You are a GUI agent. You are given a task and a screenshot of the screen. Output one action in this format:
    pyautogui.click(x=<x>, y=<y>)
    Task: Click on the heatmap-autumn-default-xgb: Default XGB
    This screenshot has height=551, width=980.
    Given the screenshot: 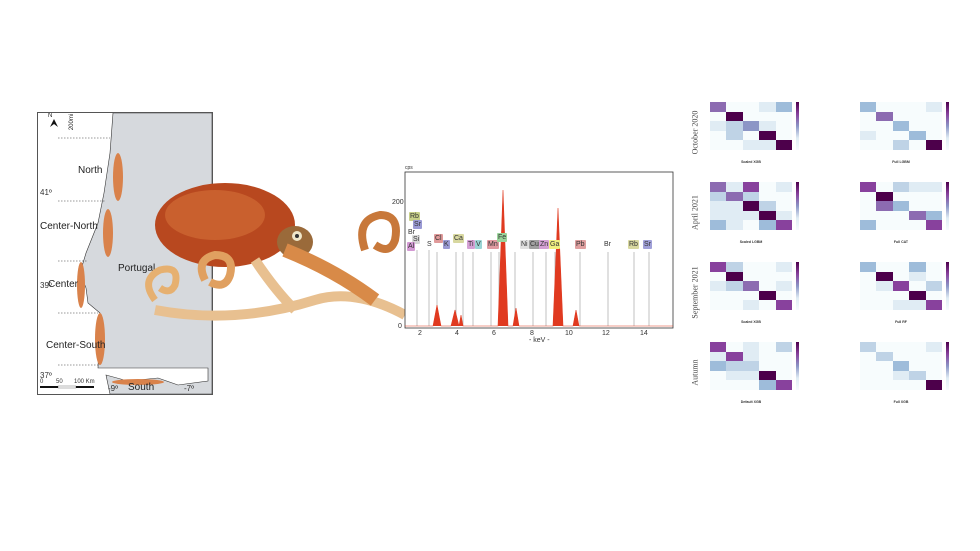 What is the action you would take?
    pyautogui.click(x=749, y=372)
    